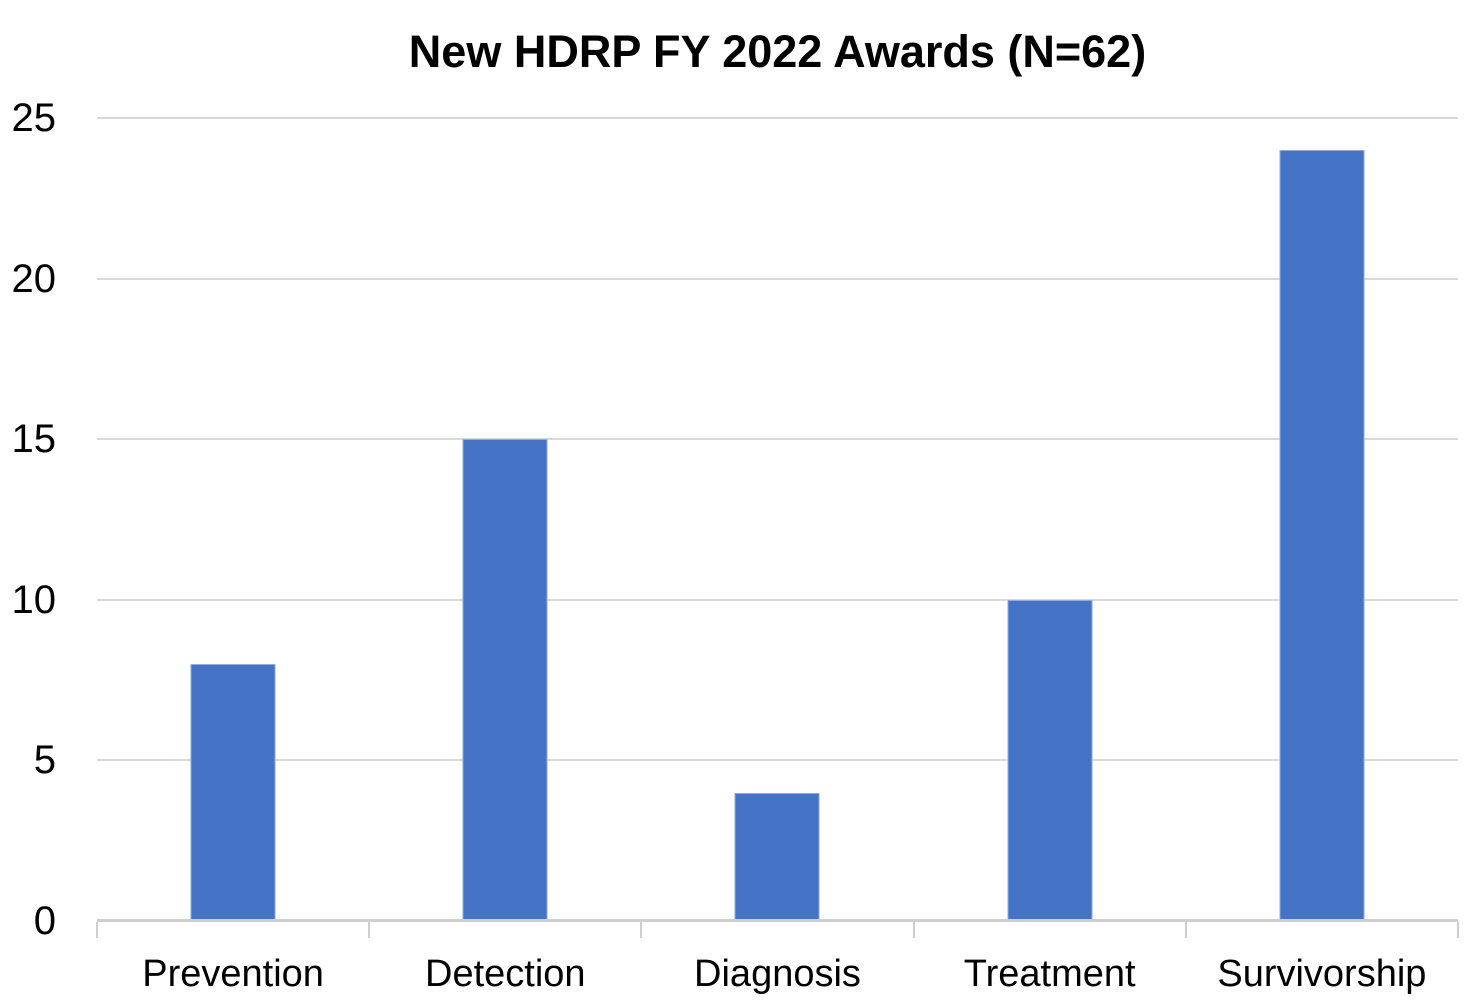 The height and width of the screenshot is (1005, 1472). Describe the element at coordinates (34, 278) in the screenshot. I see `y-axis-tick-label: 20` at that location.